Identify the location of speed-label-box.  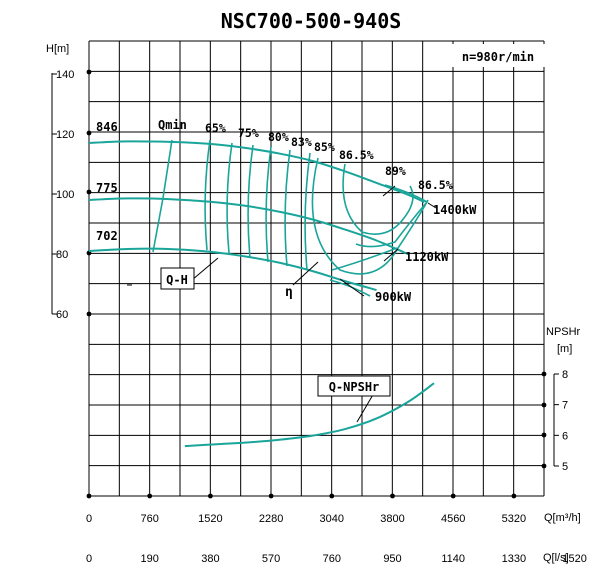
(499, 55).